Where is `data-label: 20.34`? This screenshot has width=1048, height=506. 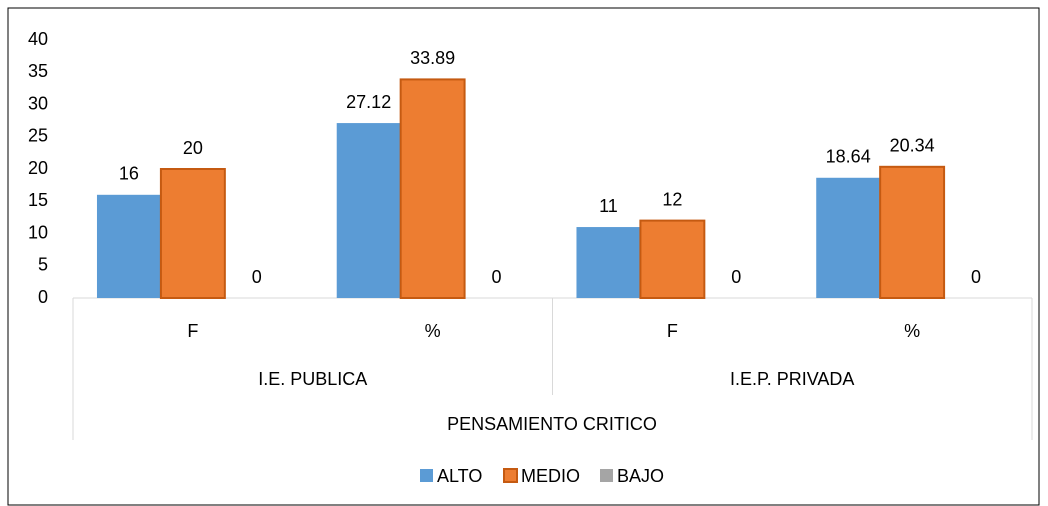
data-label: 20.34 is located at coordinates (912, 146).